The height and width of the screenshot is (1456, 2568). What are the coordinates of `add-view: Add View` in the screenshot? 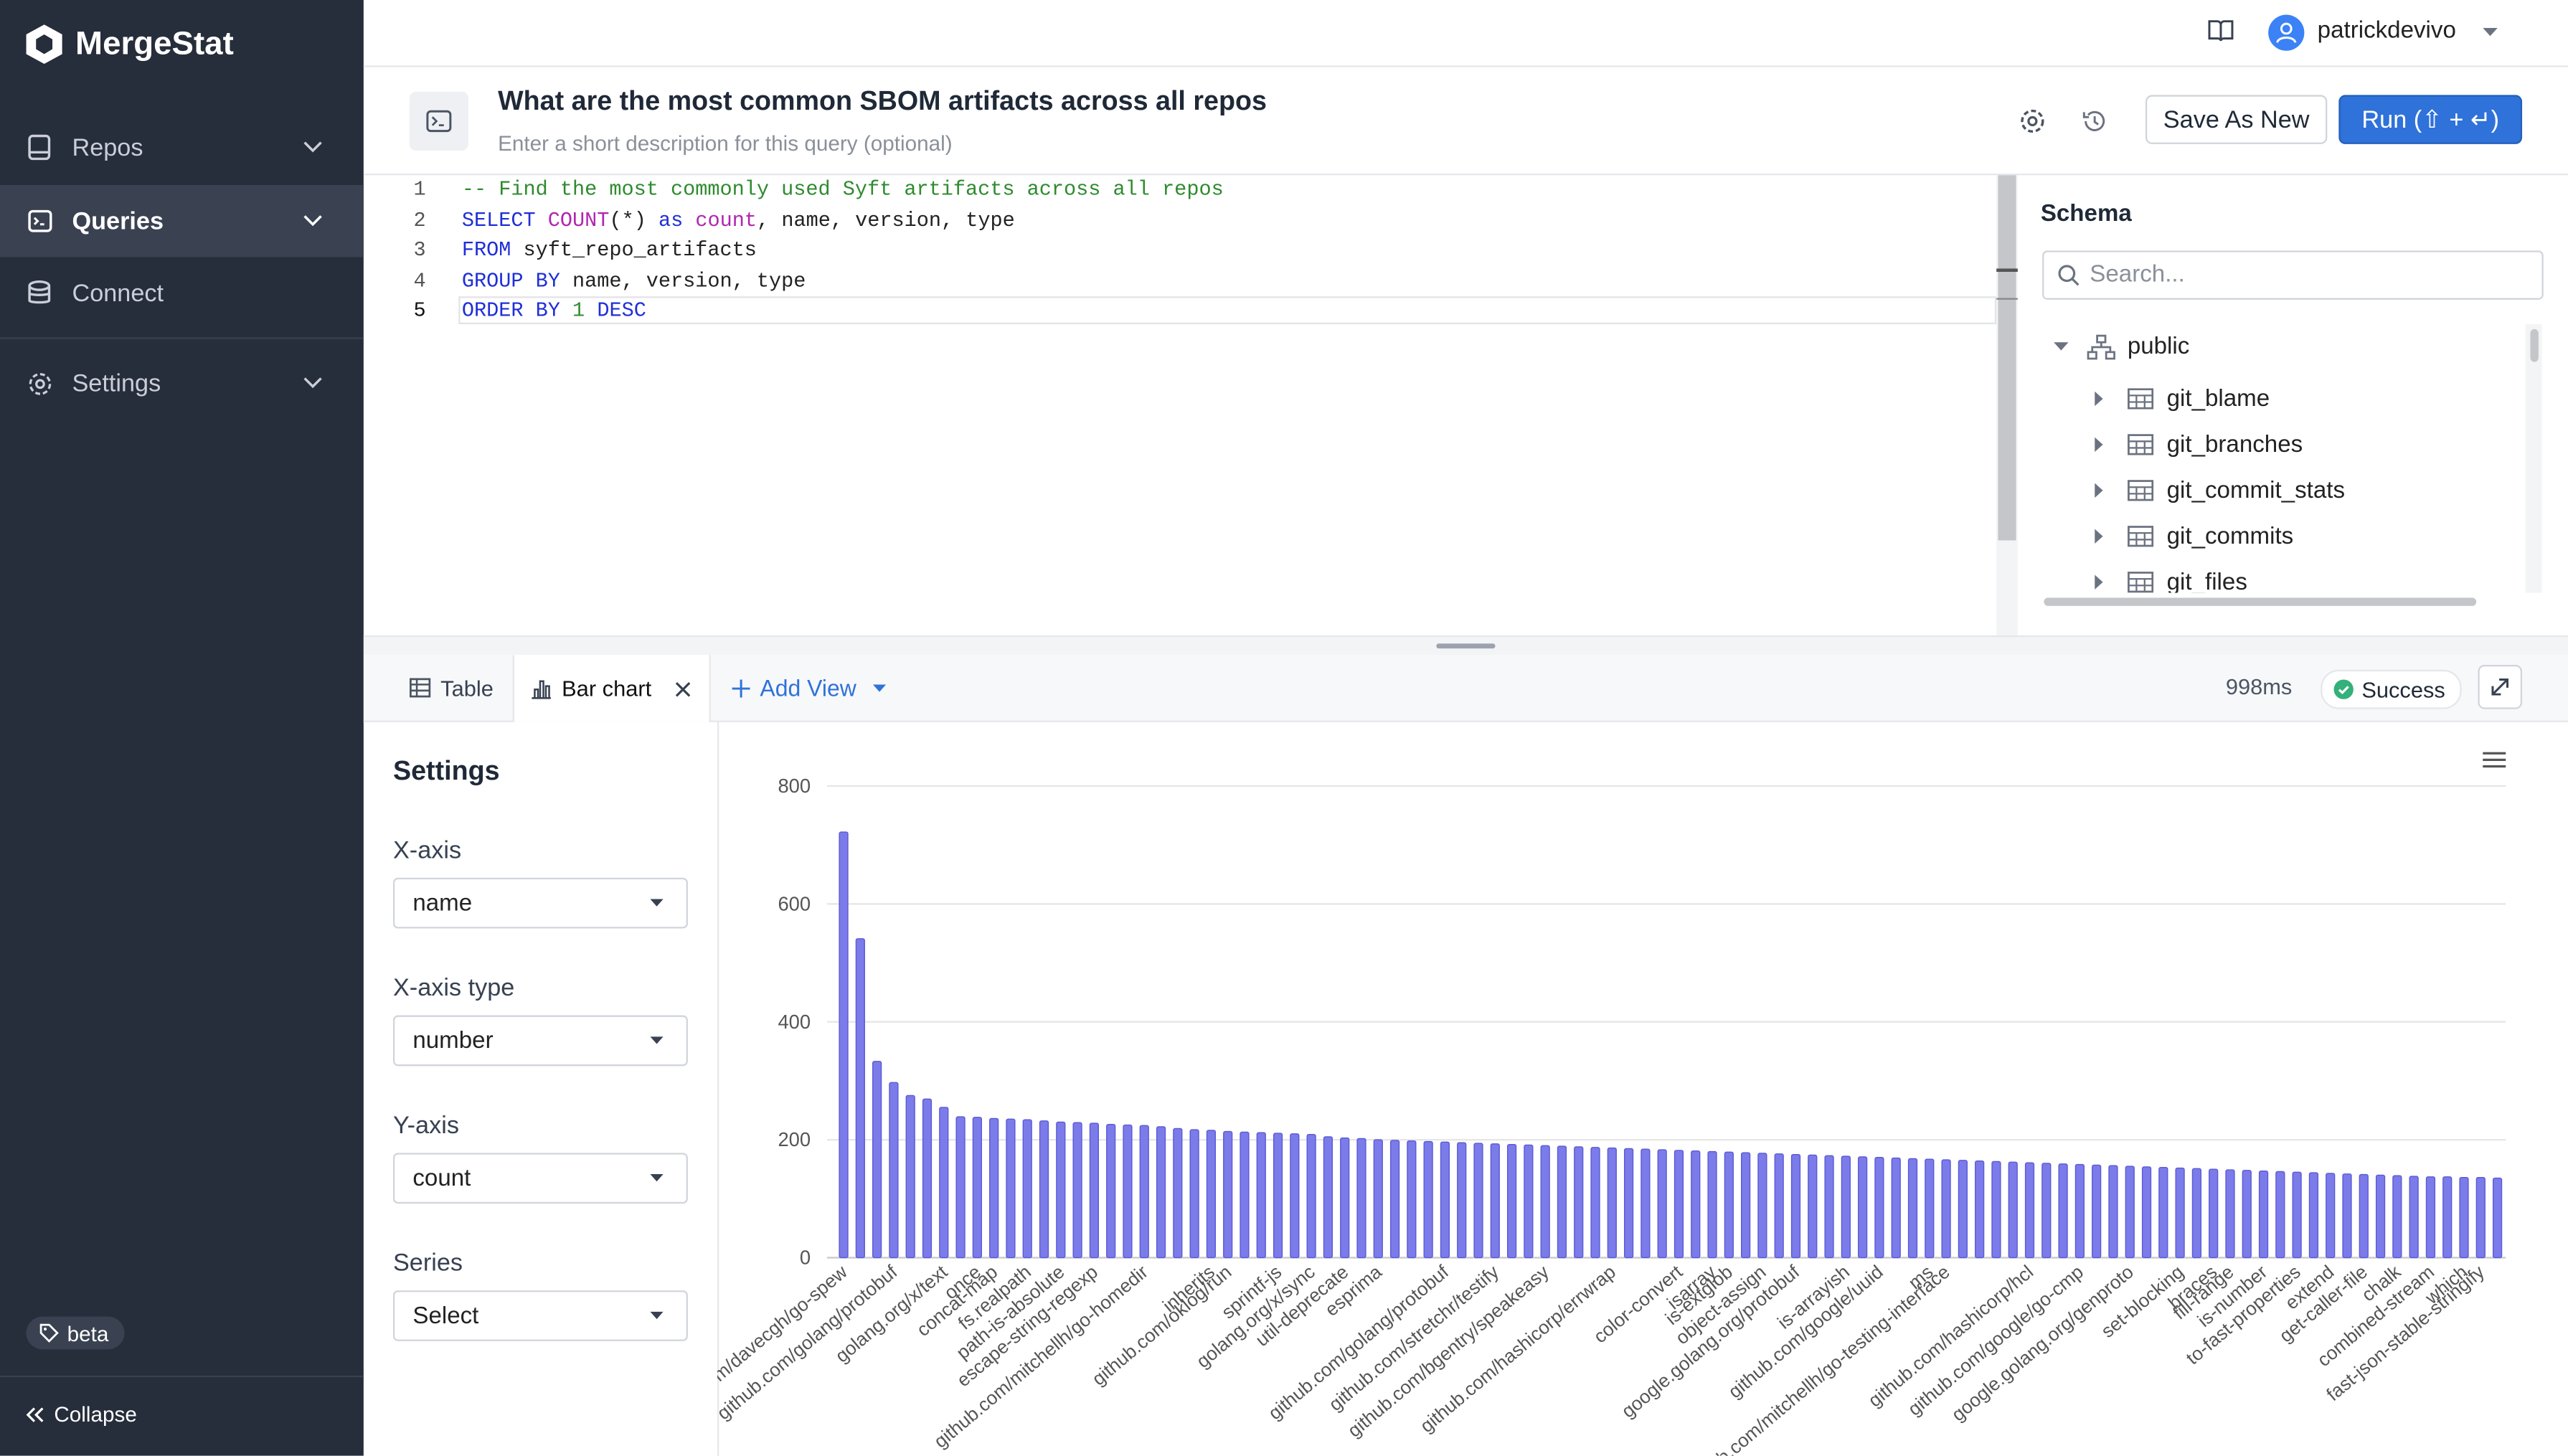 It's located at (809, 687).